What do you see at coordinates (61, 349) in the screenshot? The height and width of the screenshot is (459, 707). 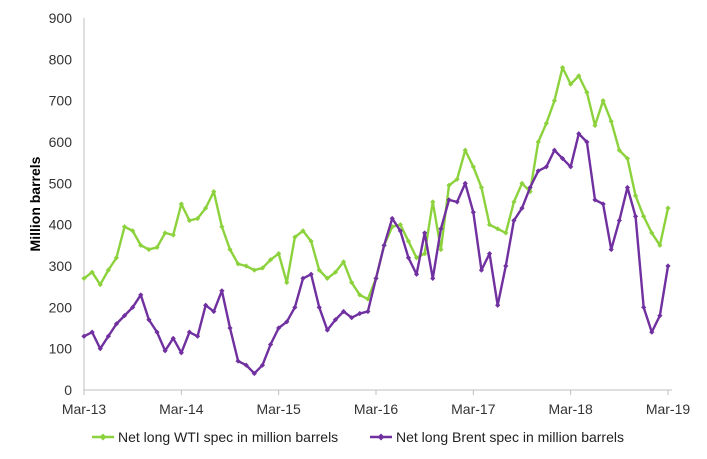 I see `y-tick-label: 100` at bounding box center [61, 349].